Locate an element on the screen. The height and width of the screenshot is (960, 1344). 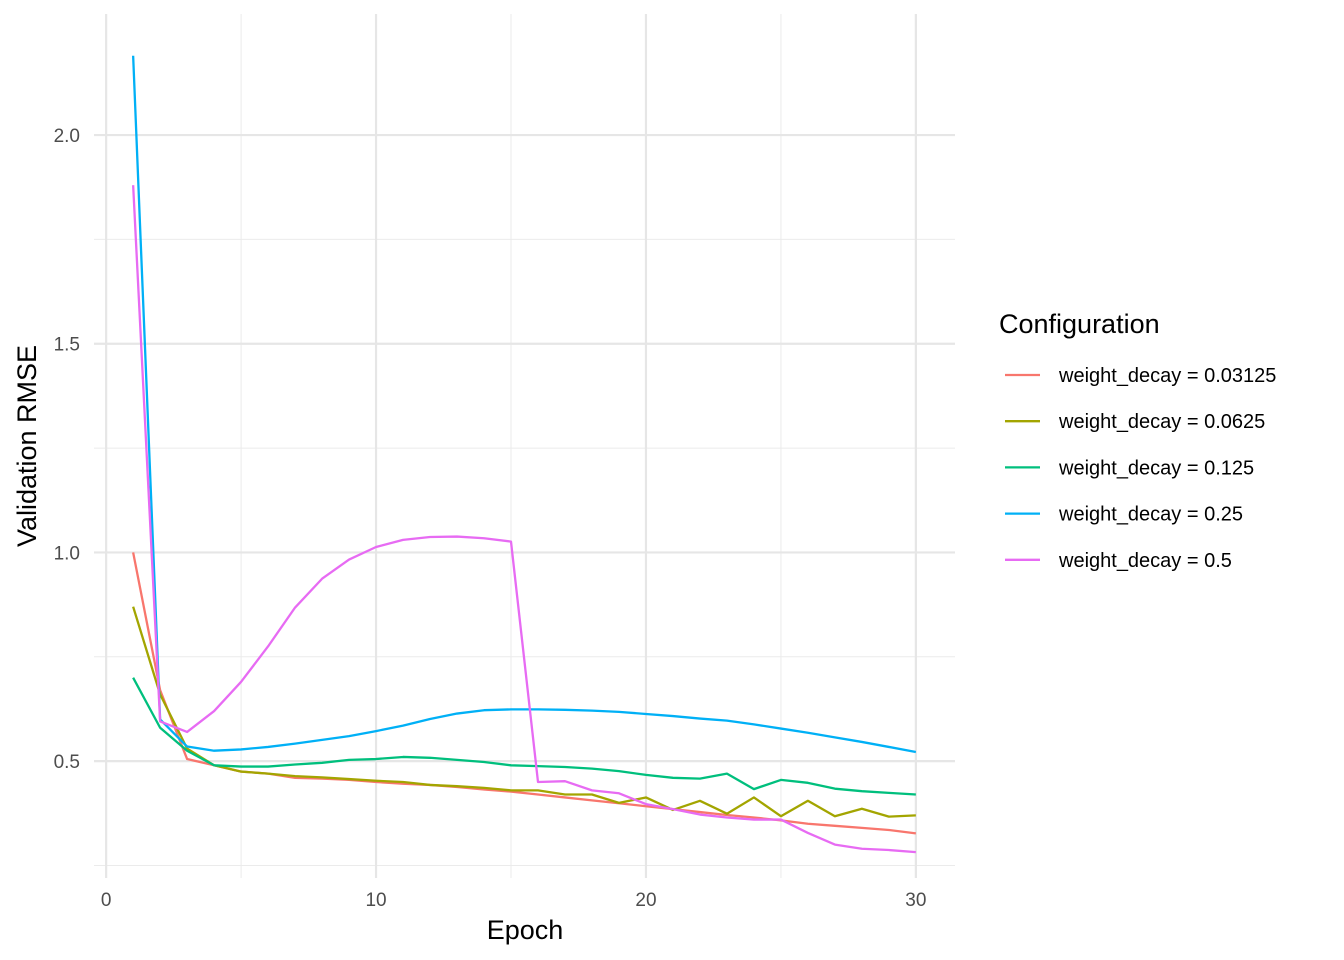
legend-item: weight_decay = 0.5 is located at coordinates (1118, 561).